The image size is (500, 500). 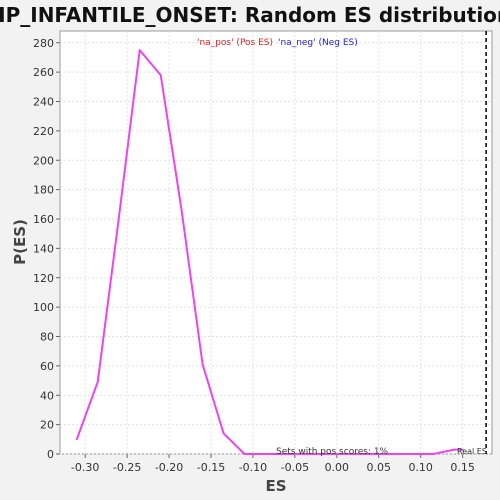 I want to click on x-axis-label: ES, so click(x=275, y=486).